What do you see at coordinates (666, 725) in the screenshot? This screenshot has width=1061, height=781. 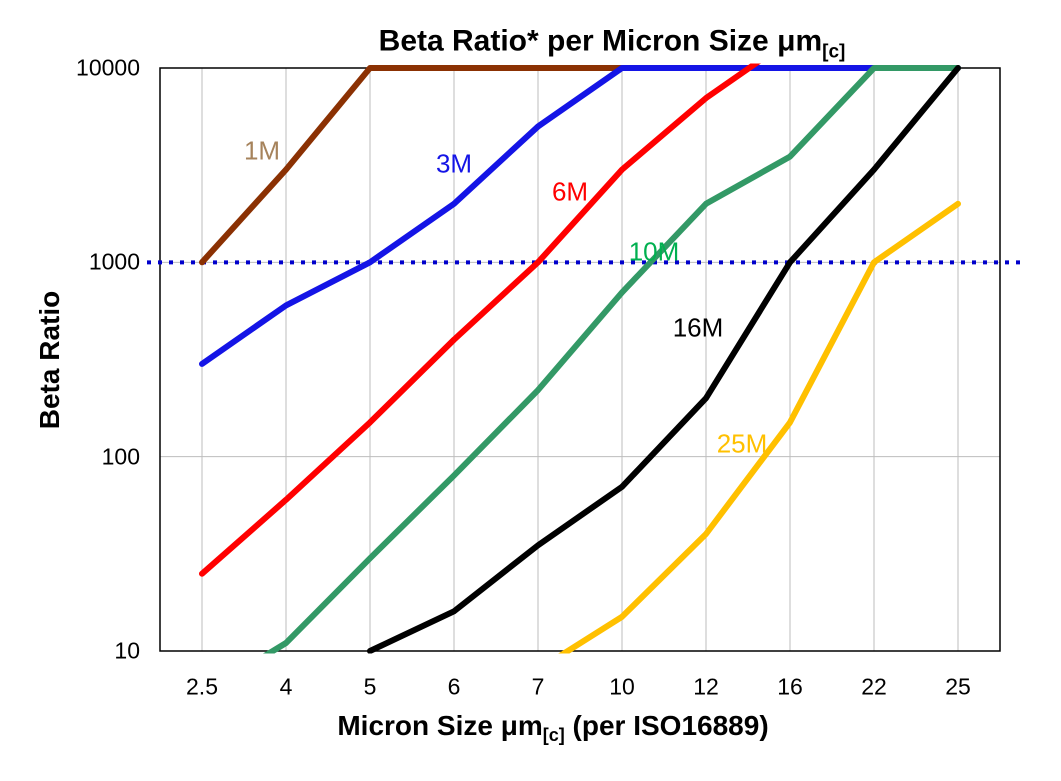 I see `x-axis-title-rest: (per ISO16889)` at bounding box center [666, 725].